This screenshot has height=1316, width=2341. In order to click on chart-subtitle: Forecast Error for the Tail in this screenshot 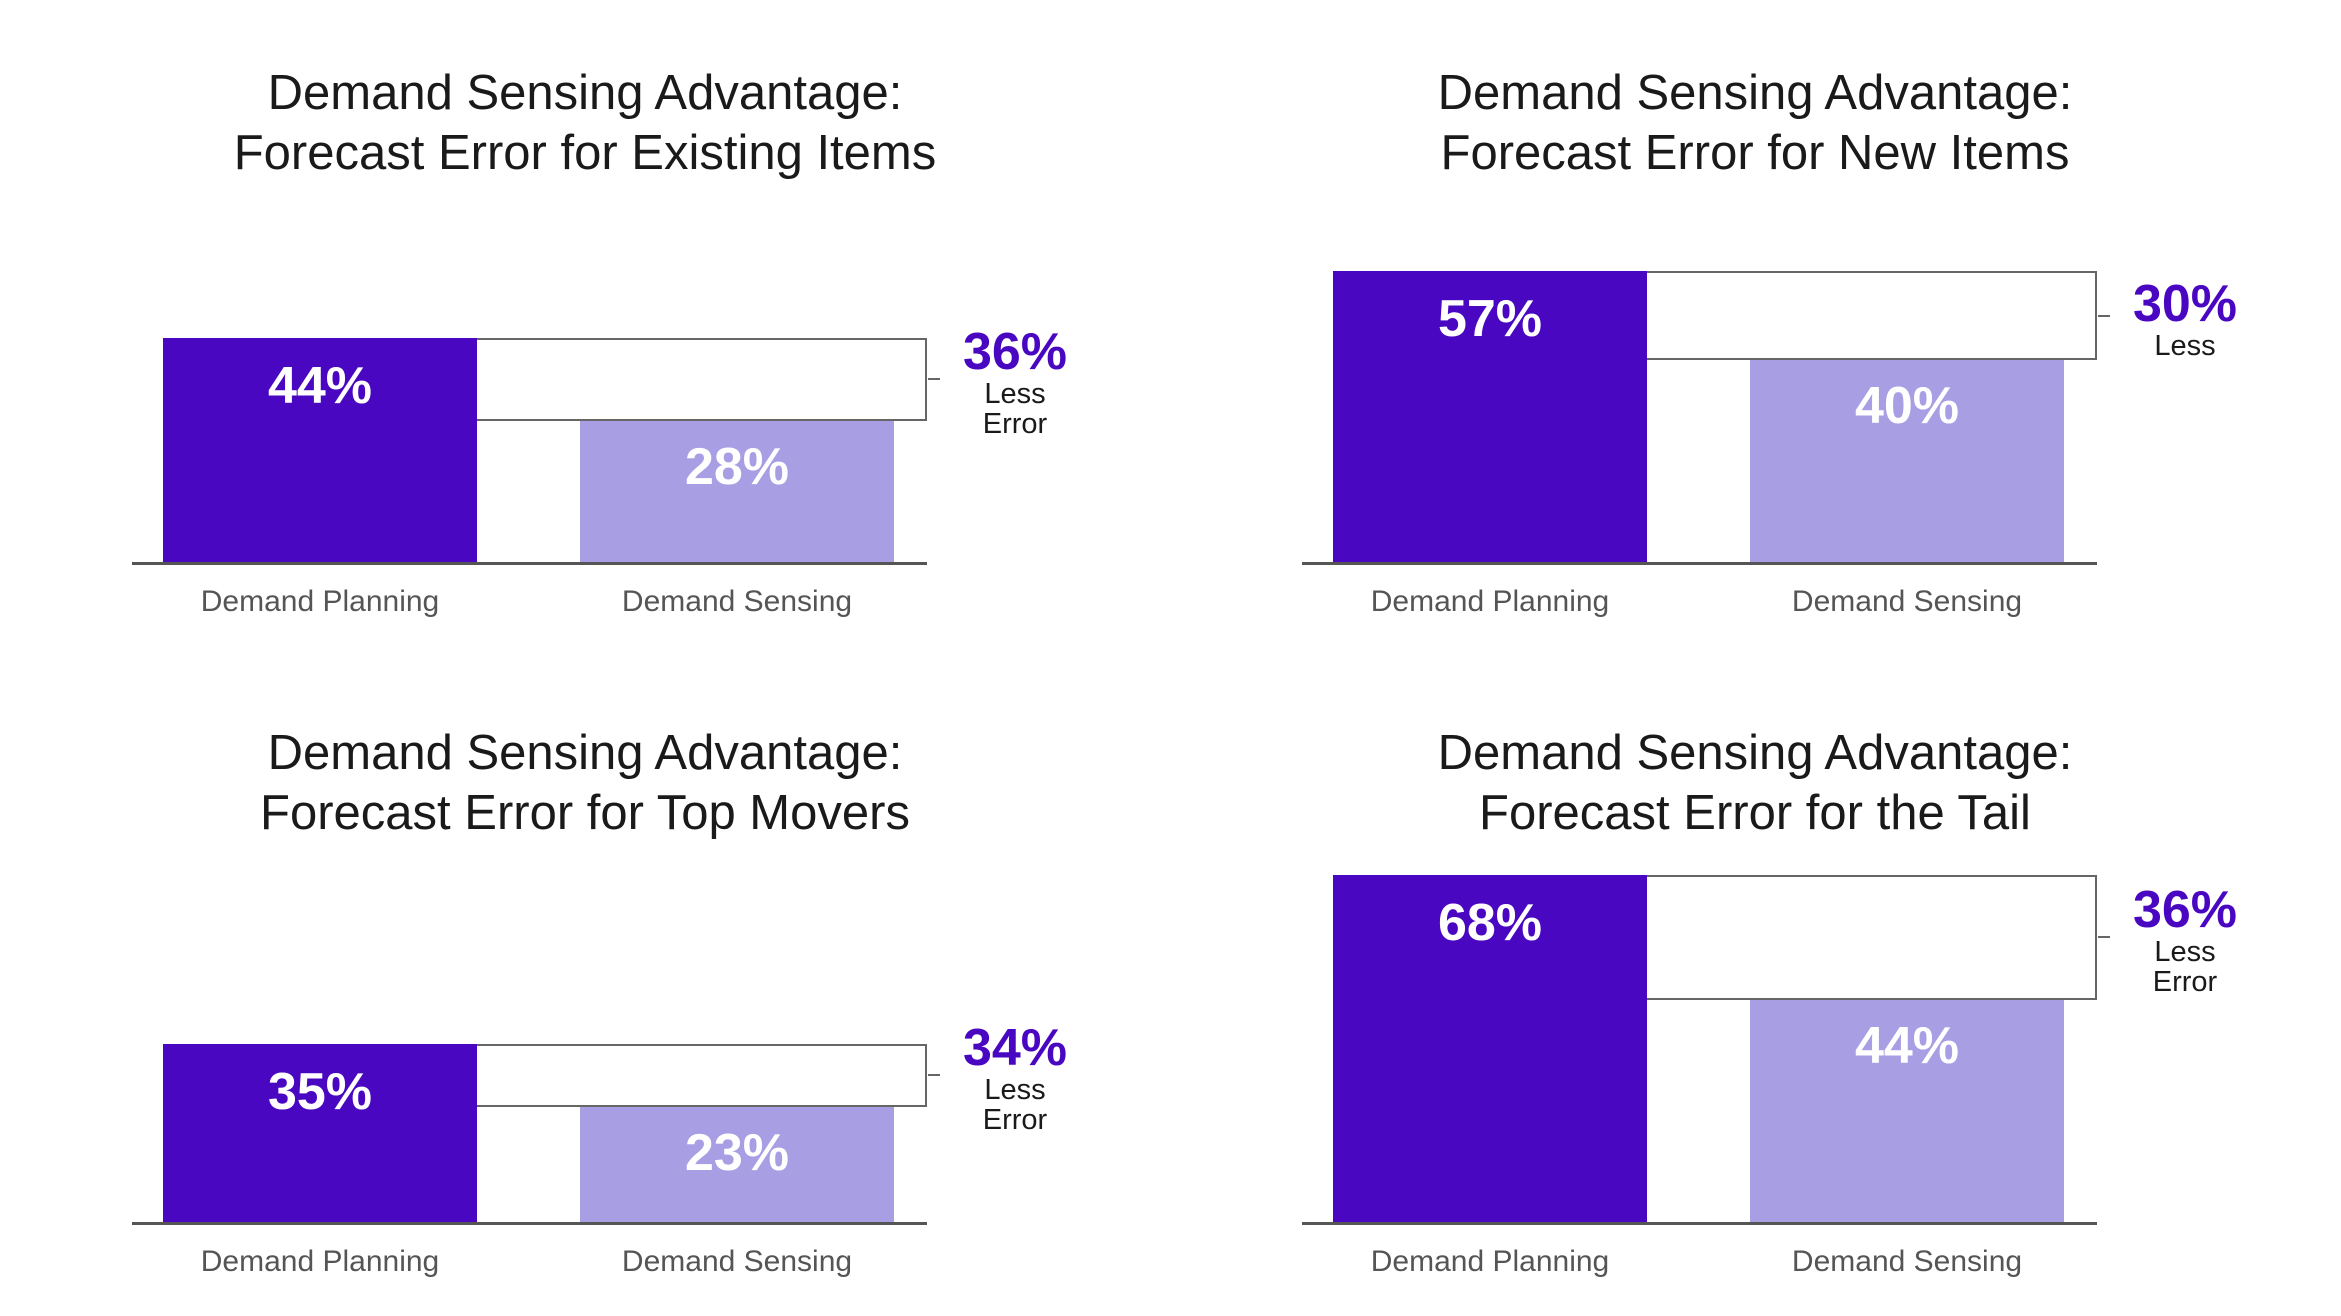, I will do `click(1755, 813)`.